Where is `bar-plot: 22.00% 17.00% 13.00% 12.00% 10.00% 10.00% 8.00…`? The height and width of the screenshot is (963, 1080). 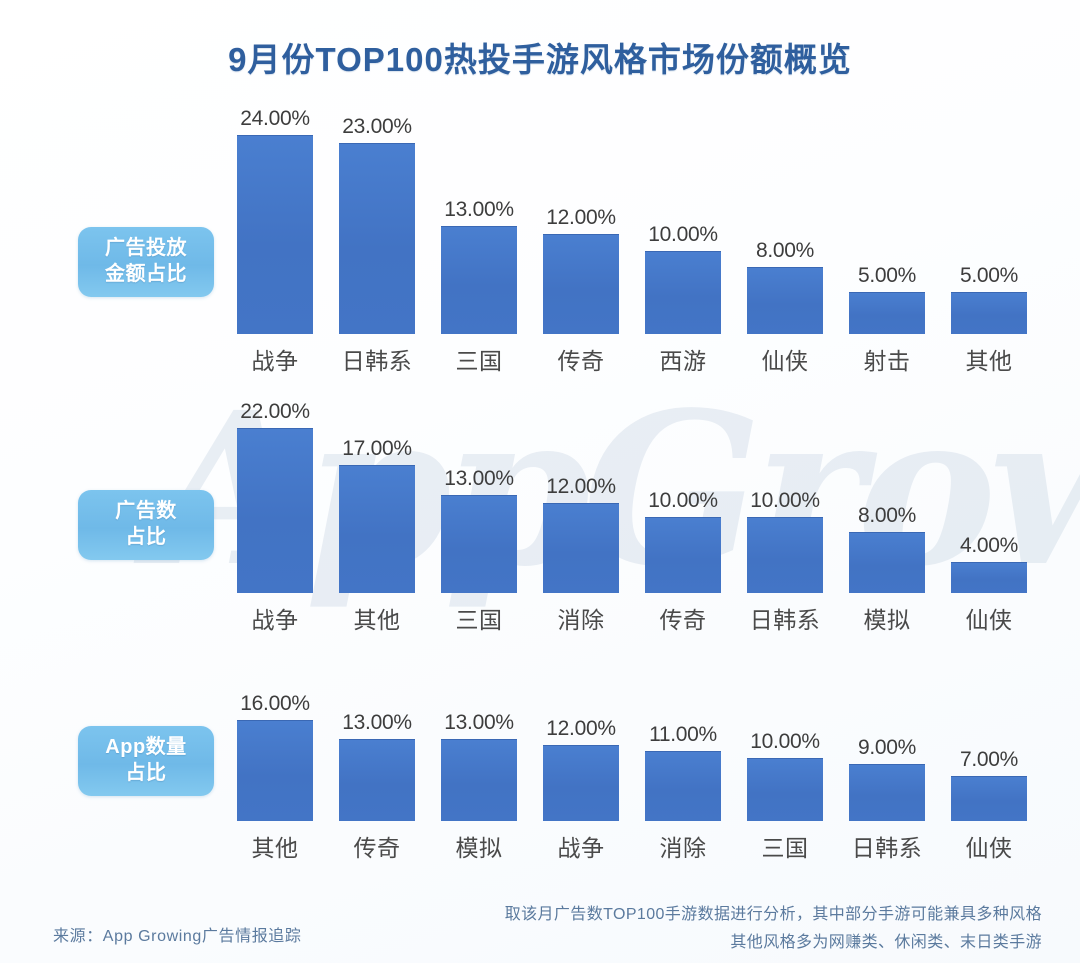 bar-plot: 22.00% 17.00% 13.00% 12.00% 10.00% 10.00% 8.00… is located at coordinates (632, 495).